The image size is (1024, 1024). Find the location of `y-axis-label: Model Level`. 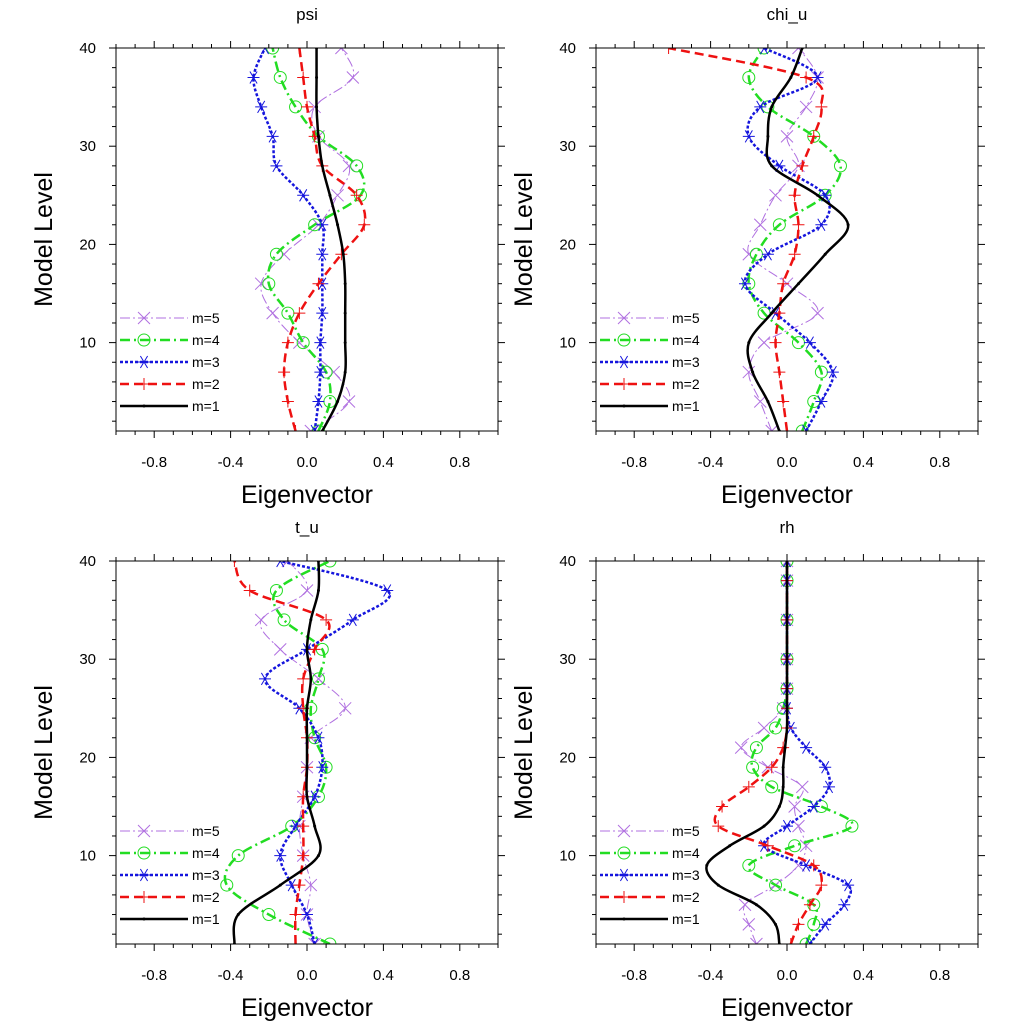

y-axis-label: Model Level is located at coordinates (44, 752).